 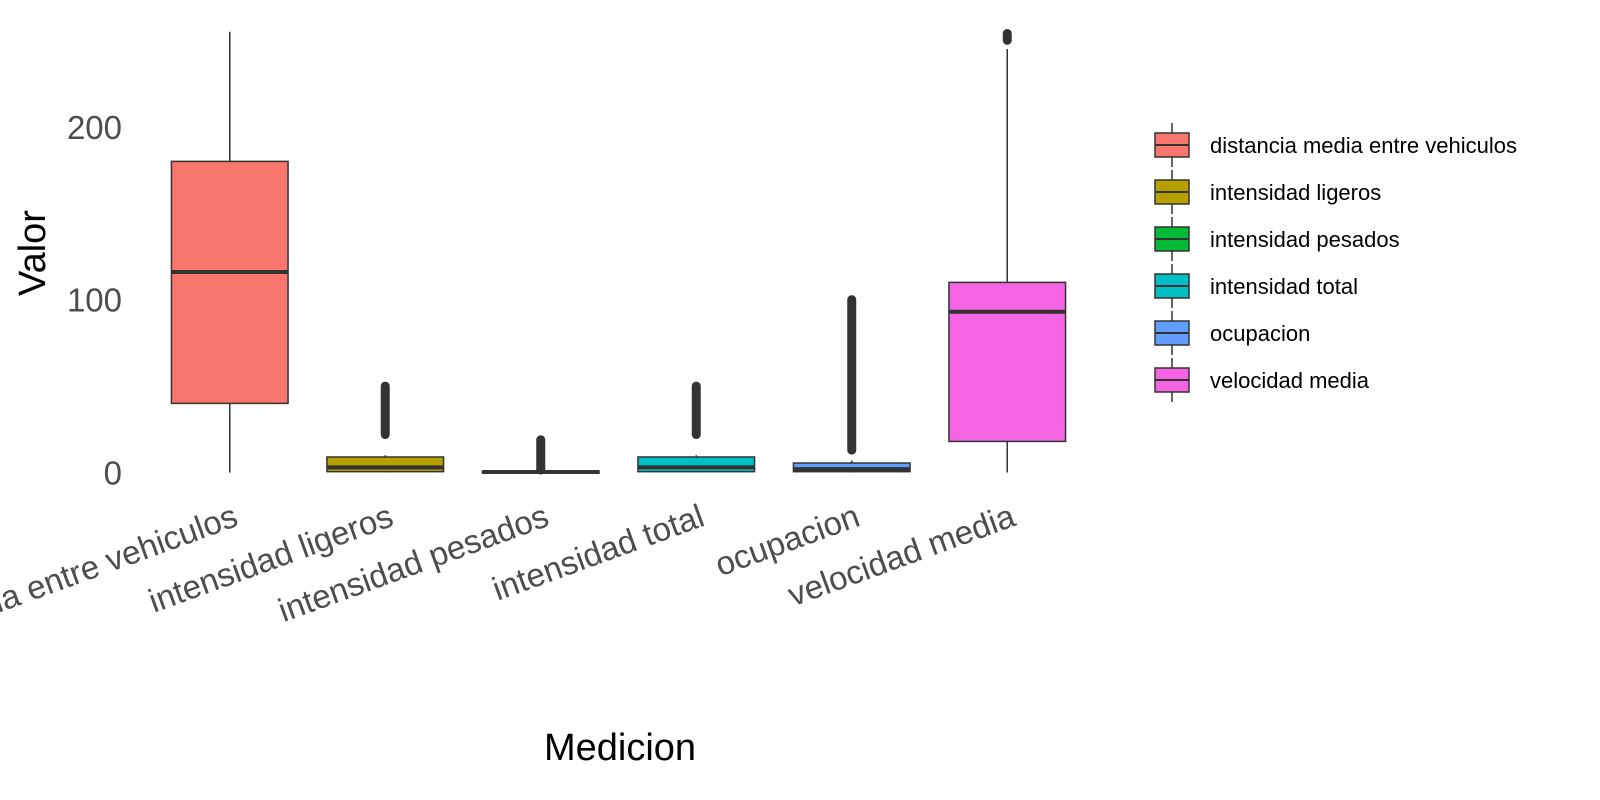 I want to click on legend-item: intensidad ligeros, so click(x=1267, y=192).